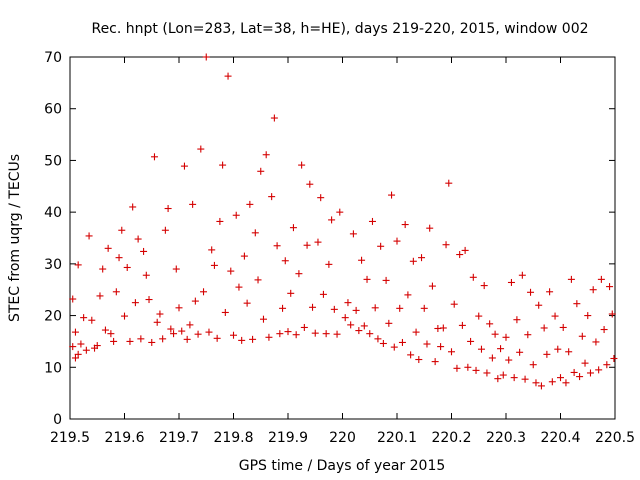 This screenshot has height=480, width=640. What do you see at coordinates (342, 466) in the screenshot?
I see `x-axis-label: GPS time / Days of year 2015` at bounding box center [342, 466].